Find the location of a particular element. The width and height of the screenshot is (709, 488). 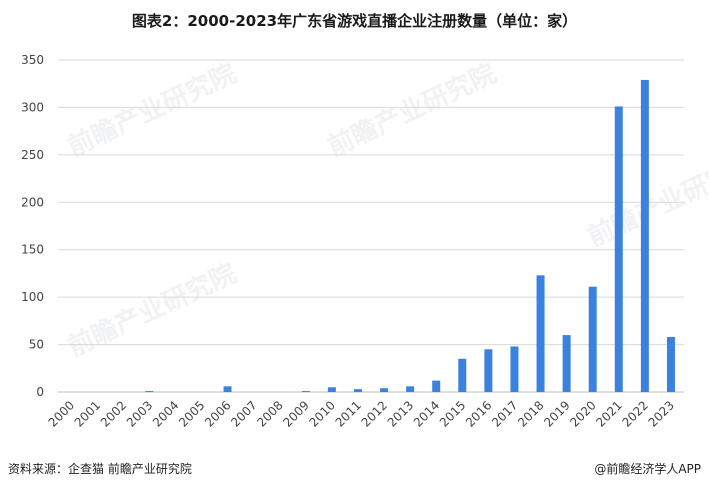

bar-2014 is located at coordinates (436, 386).